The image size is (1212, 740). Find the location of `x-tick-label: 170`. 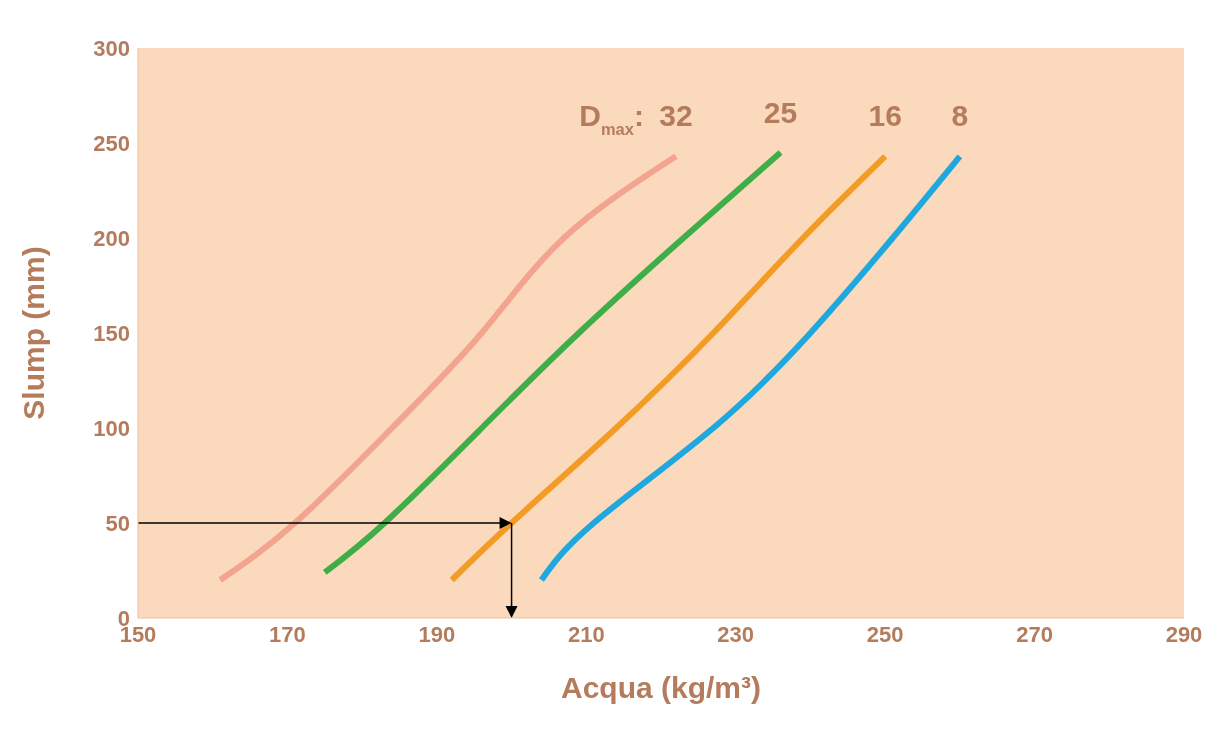

x-tick-label: 170 is located at coordinates (287, 634).